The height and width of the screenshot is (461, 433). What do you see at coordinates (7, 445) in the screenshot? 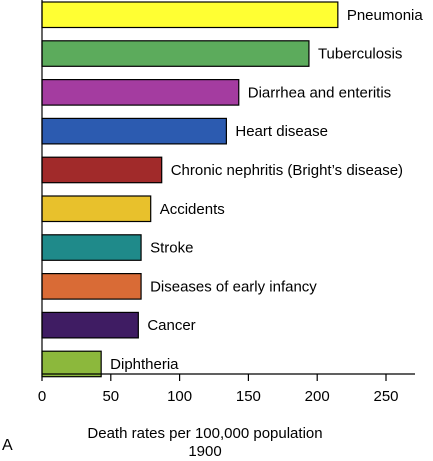
I see `panel-label: A` at bounding box center [7, 445].